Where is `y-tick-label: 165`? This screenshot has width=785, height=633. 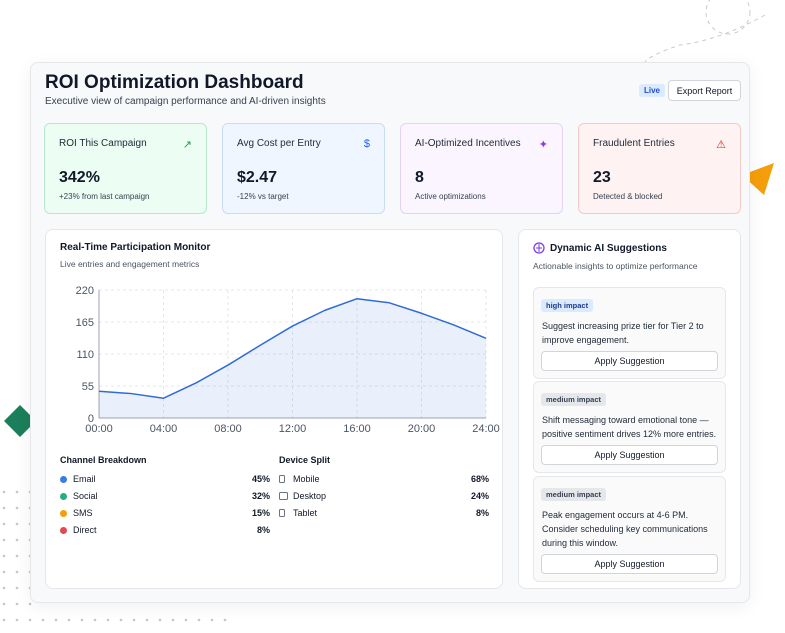 y-tick-label: 165 is located at coordinates (85, 323).